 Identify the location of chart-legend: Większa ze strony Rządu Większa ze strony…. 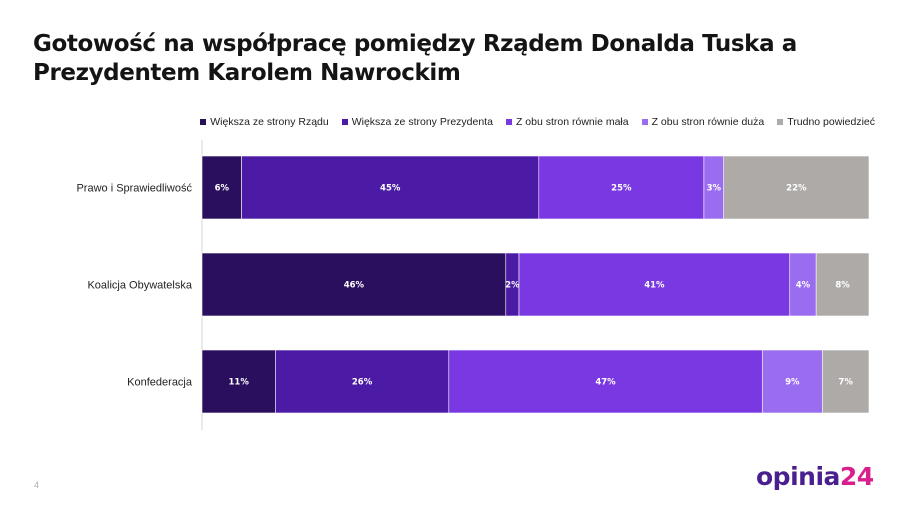
(537, 122).